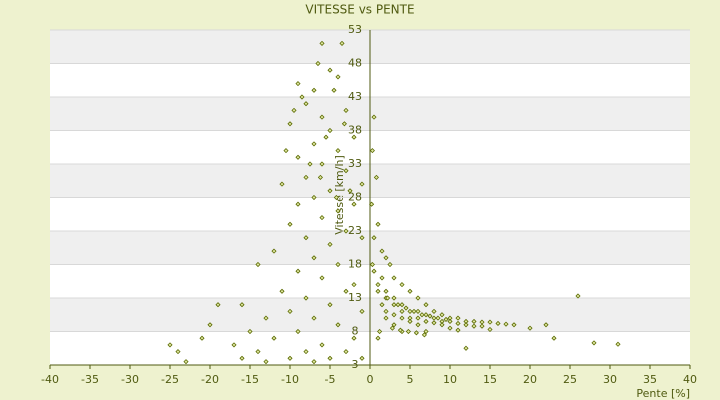 This screenshot has height=400, width=720. I want to click on y-tick-label: 33, so click(355, 163).